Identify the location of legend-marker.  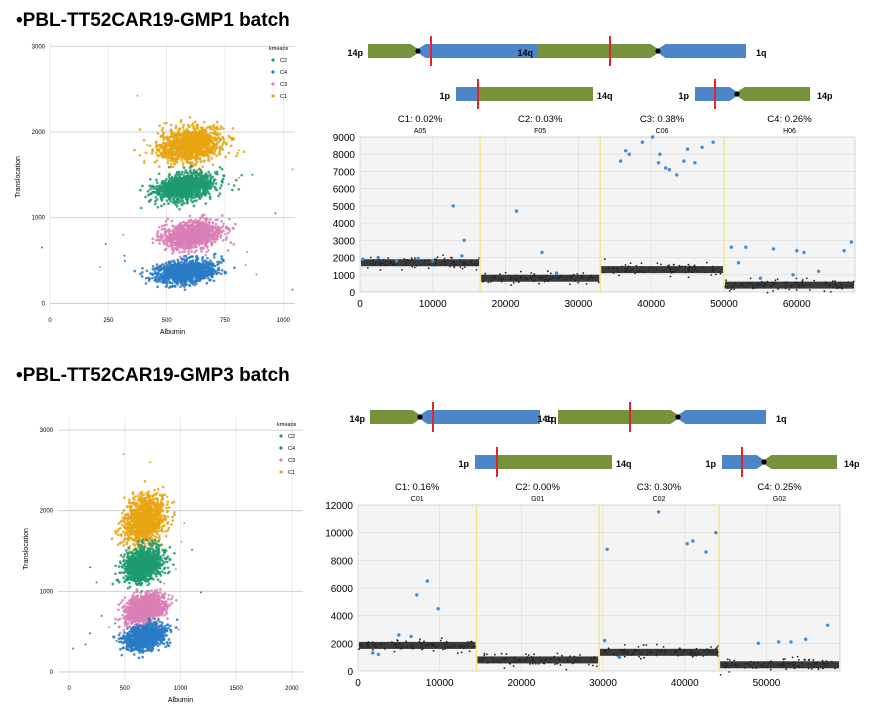
(273, 84).